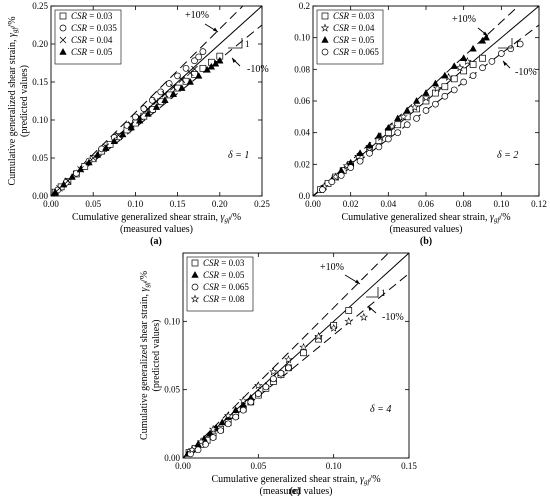  I want to click on y-tick-label: 0.08, so click(302, 69).